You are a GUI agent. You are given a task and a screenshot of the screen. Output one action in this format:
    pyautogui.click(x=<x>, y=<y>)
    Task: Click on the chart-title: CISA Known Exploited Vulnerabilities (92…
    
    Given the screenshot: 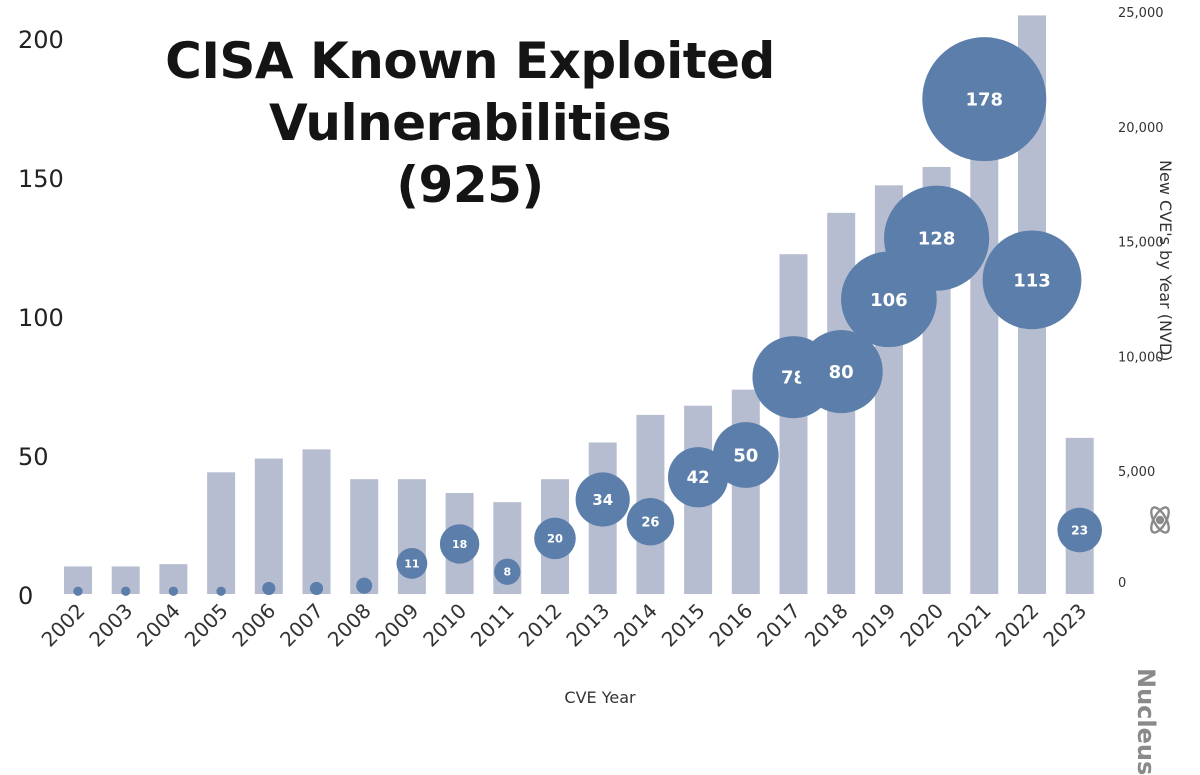 What is the action you would take?
    pyautogui.click(x=470, y=123)
    